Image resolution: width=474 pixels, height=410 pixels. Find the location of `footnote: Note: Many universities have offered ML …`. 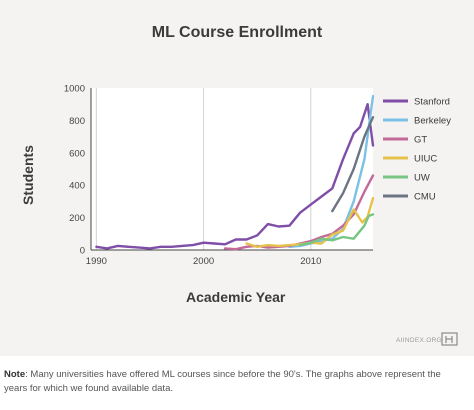

footnote: Note: Many universities have offered ML … is located at coordinates (235, 382).